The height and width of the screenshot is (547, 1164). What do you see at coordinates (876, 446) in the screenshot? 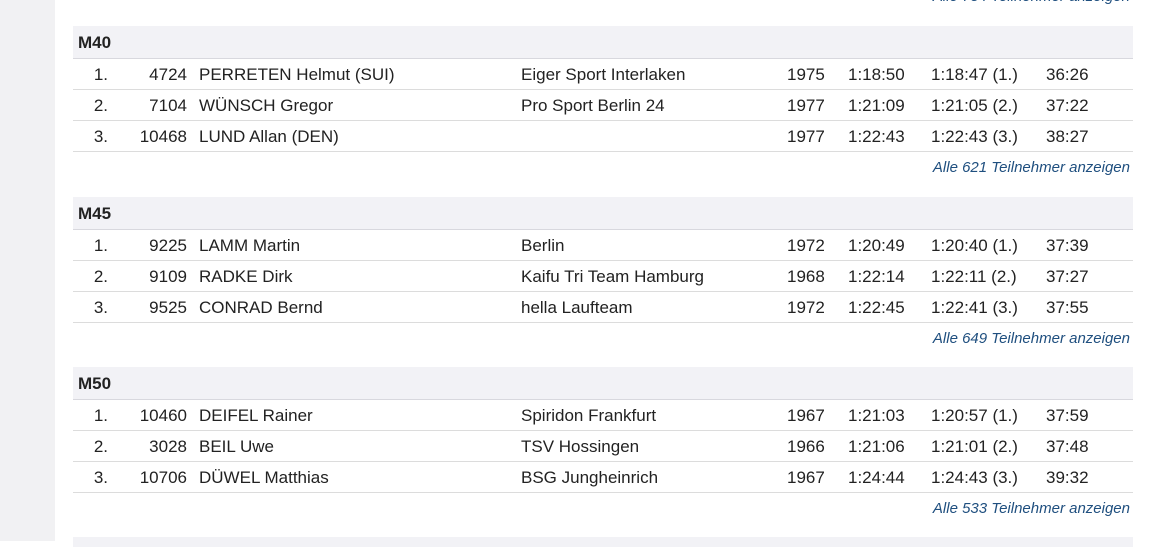
I see `time: 1:21:06` at bounding box center [876, 446].